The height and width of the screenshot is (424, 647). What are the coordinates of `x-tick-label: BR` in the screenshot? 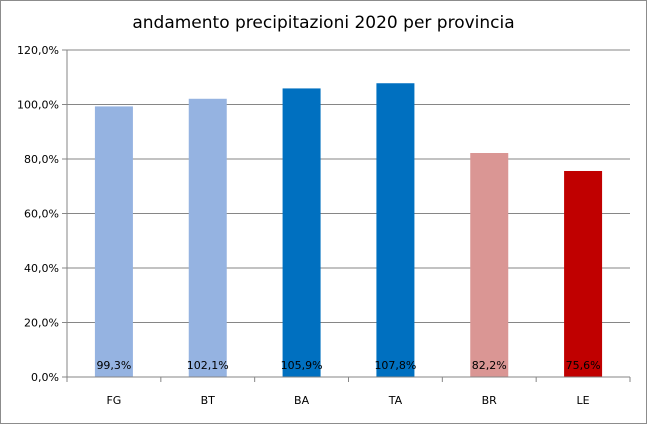 It's located at (490, 400).